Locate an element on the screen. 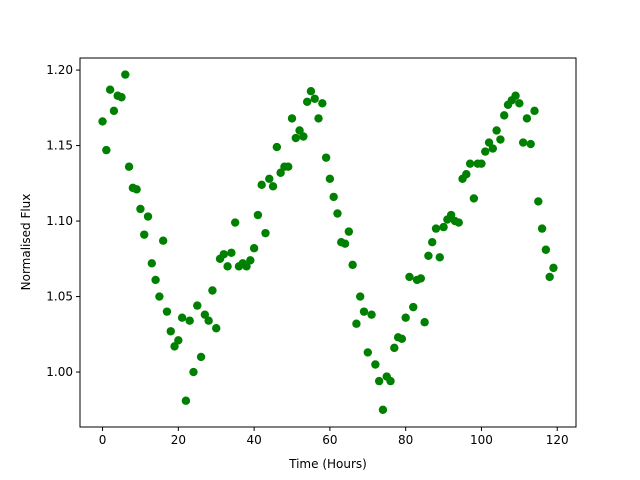 The width and height of the screenshot is (640, 480). y-tick-label: 1.15 is located at coordinates (59, 146).